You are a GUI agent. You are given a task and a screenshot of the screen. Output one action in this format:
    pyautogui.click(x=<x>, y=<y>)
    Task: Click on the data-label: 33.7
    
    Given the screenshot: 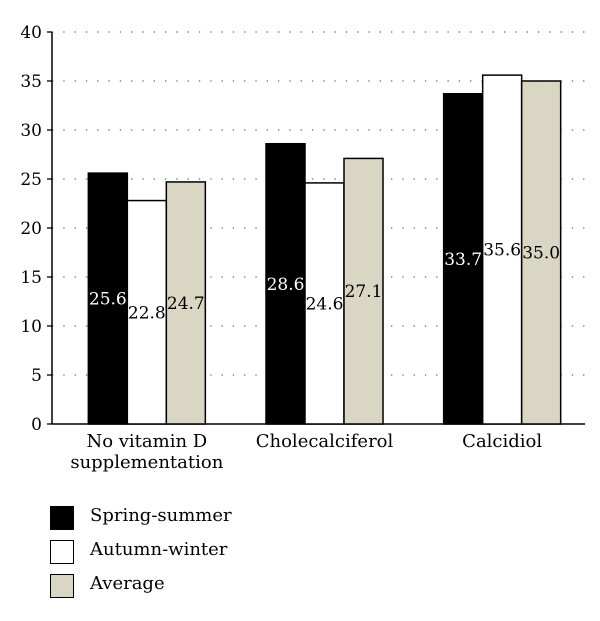 What is the action you would take?
    pyautogui.click(x=463, y=260)
    